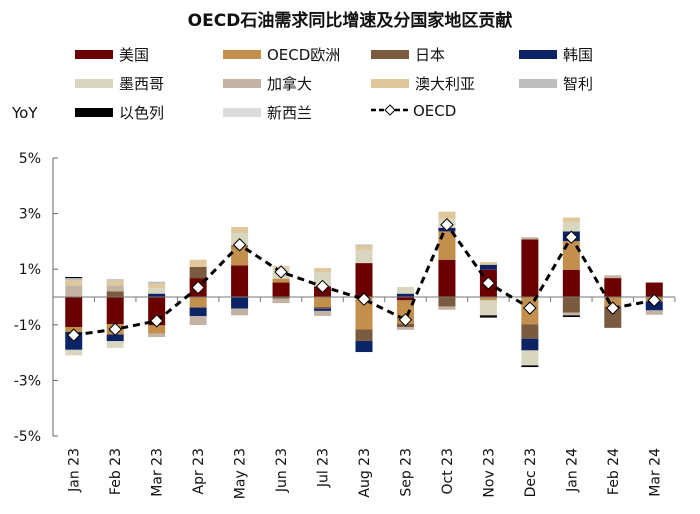  I want to click on legend-item: OECD, so click(413, 111).